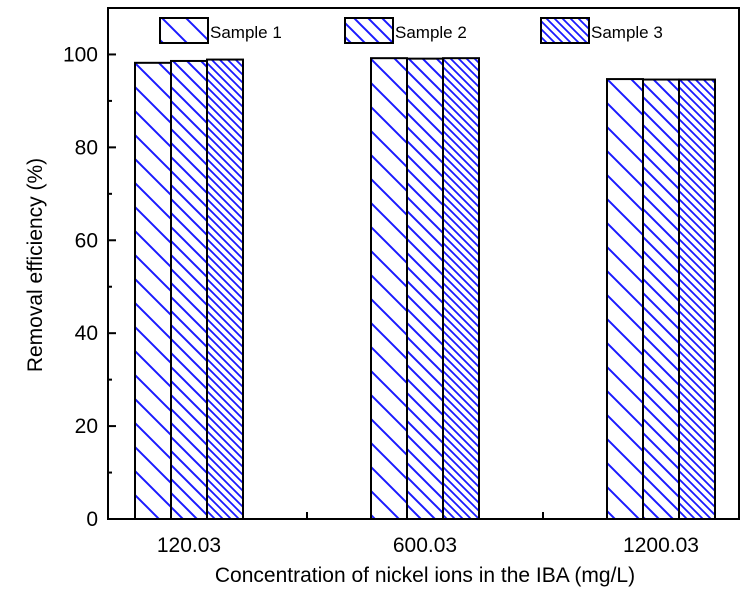 This screenshot has height=589, width=741. What do you see at coordinates (189, 289) in the screenshot?
I see `bar-2-120.03` at bounding box center [189, 289].